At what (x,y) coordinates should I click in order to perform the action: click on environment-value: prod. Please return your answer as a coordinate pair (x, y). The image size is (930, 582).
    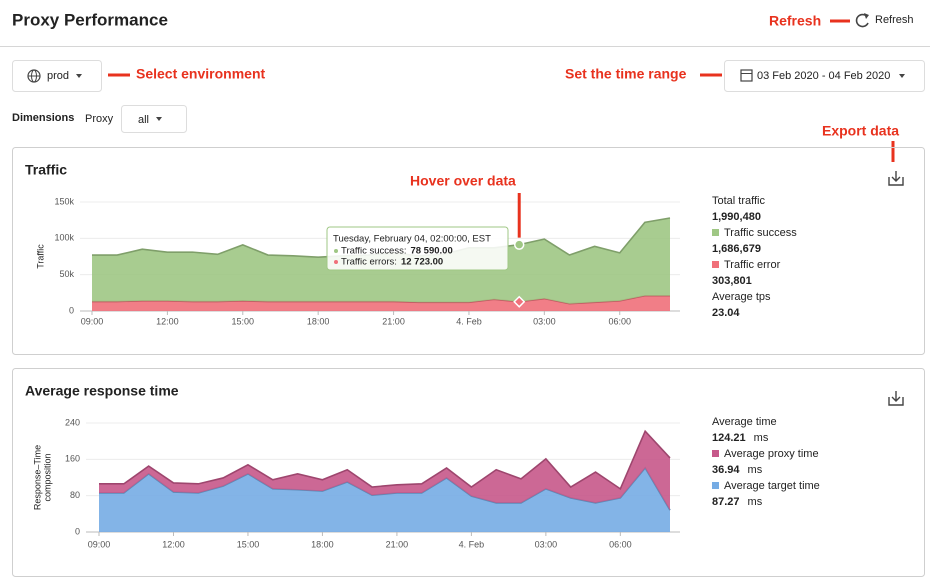
    Looking at the image, I should click on (58, 76).